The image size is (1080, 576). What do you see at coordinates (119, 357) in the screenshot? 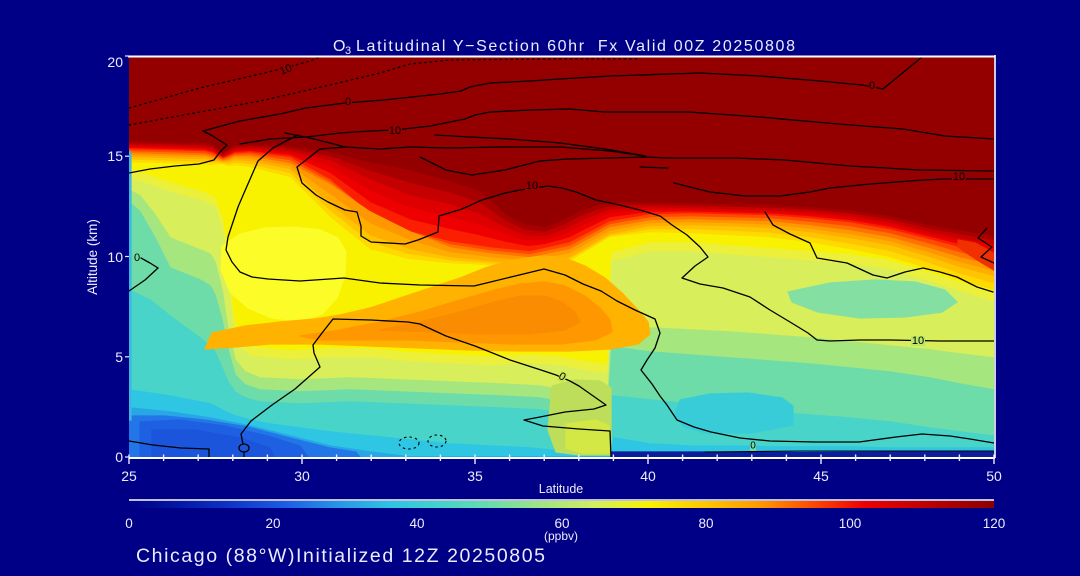
I see `svg-text: 5` at bounding box center [119, 357].